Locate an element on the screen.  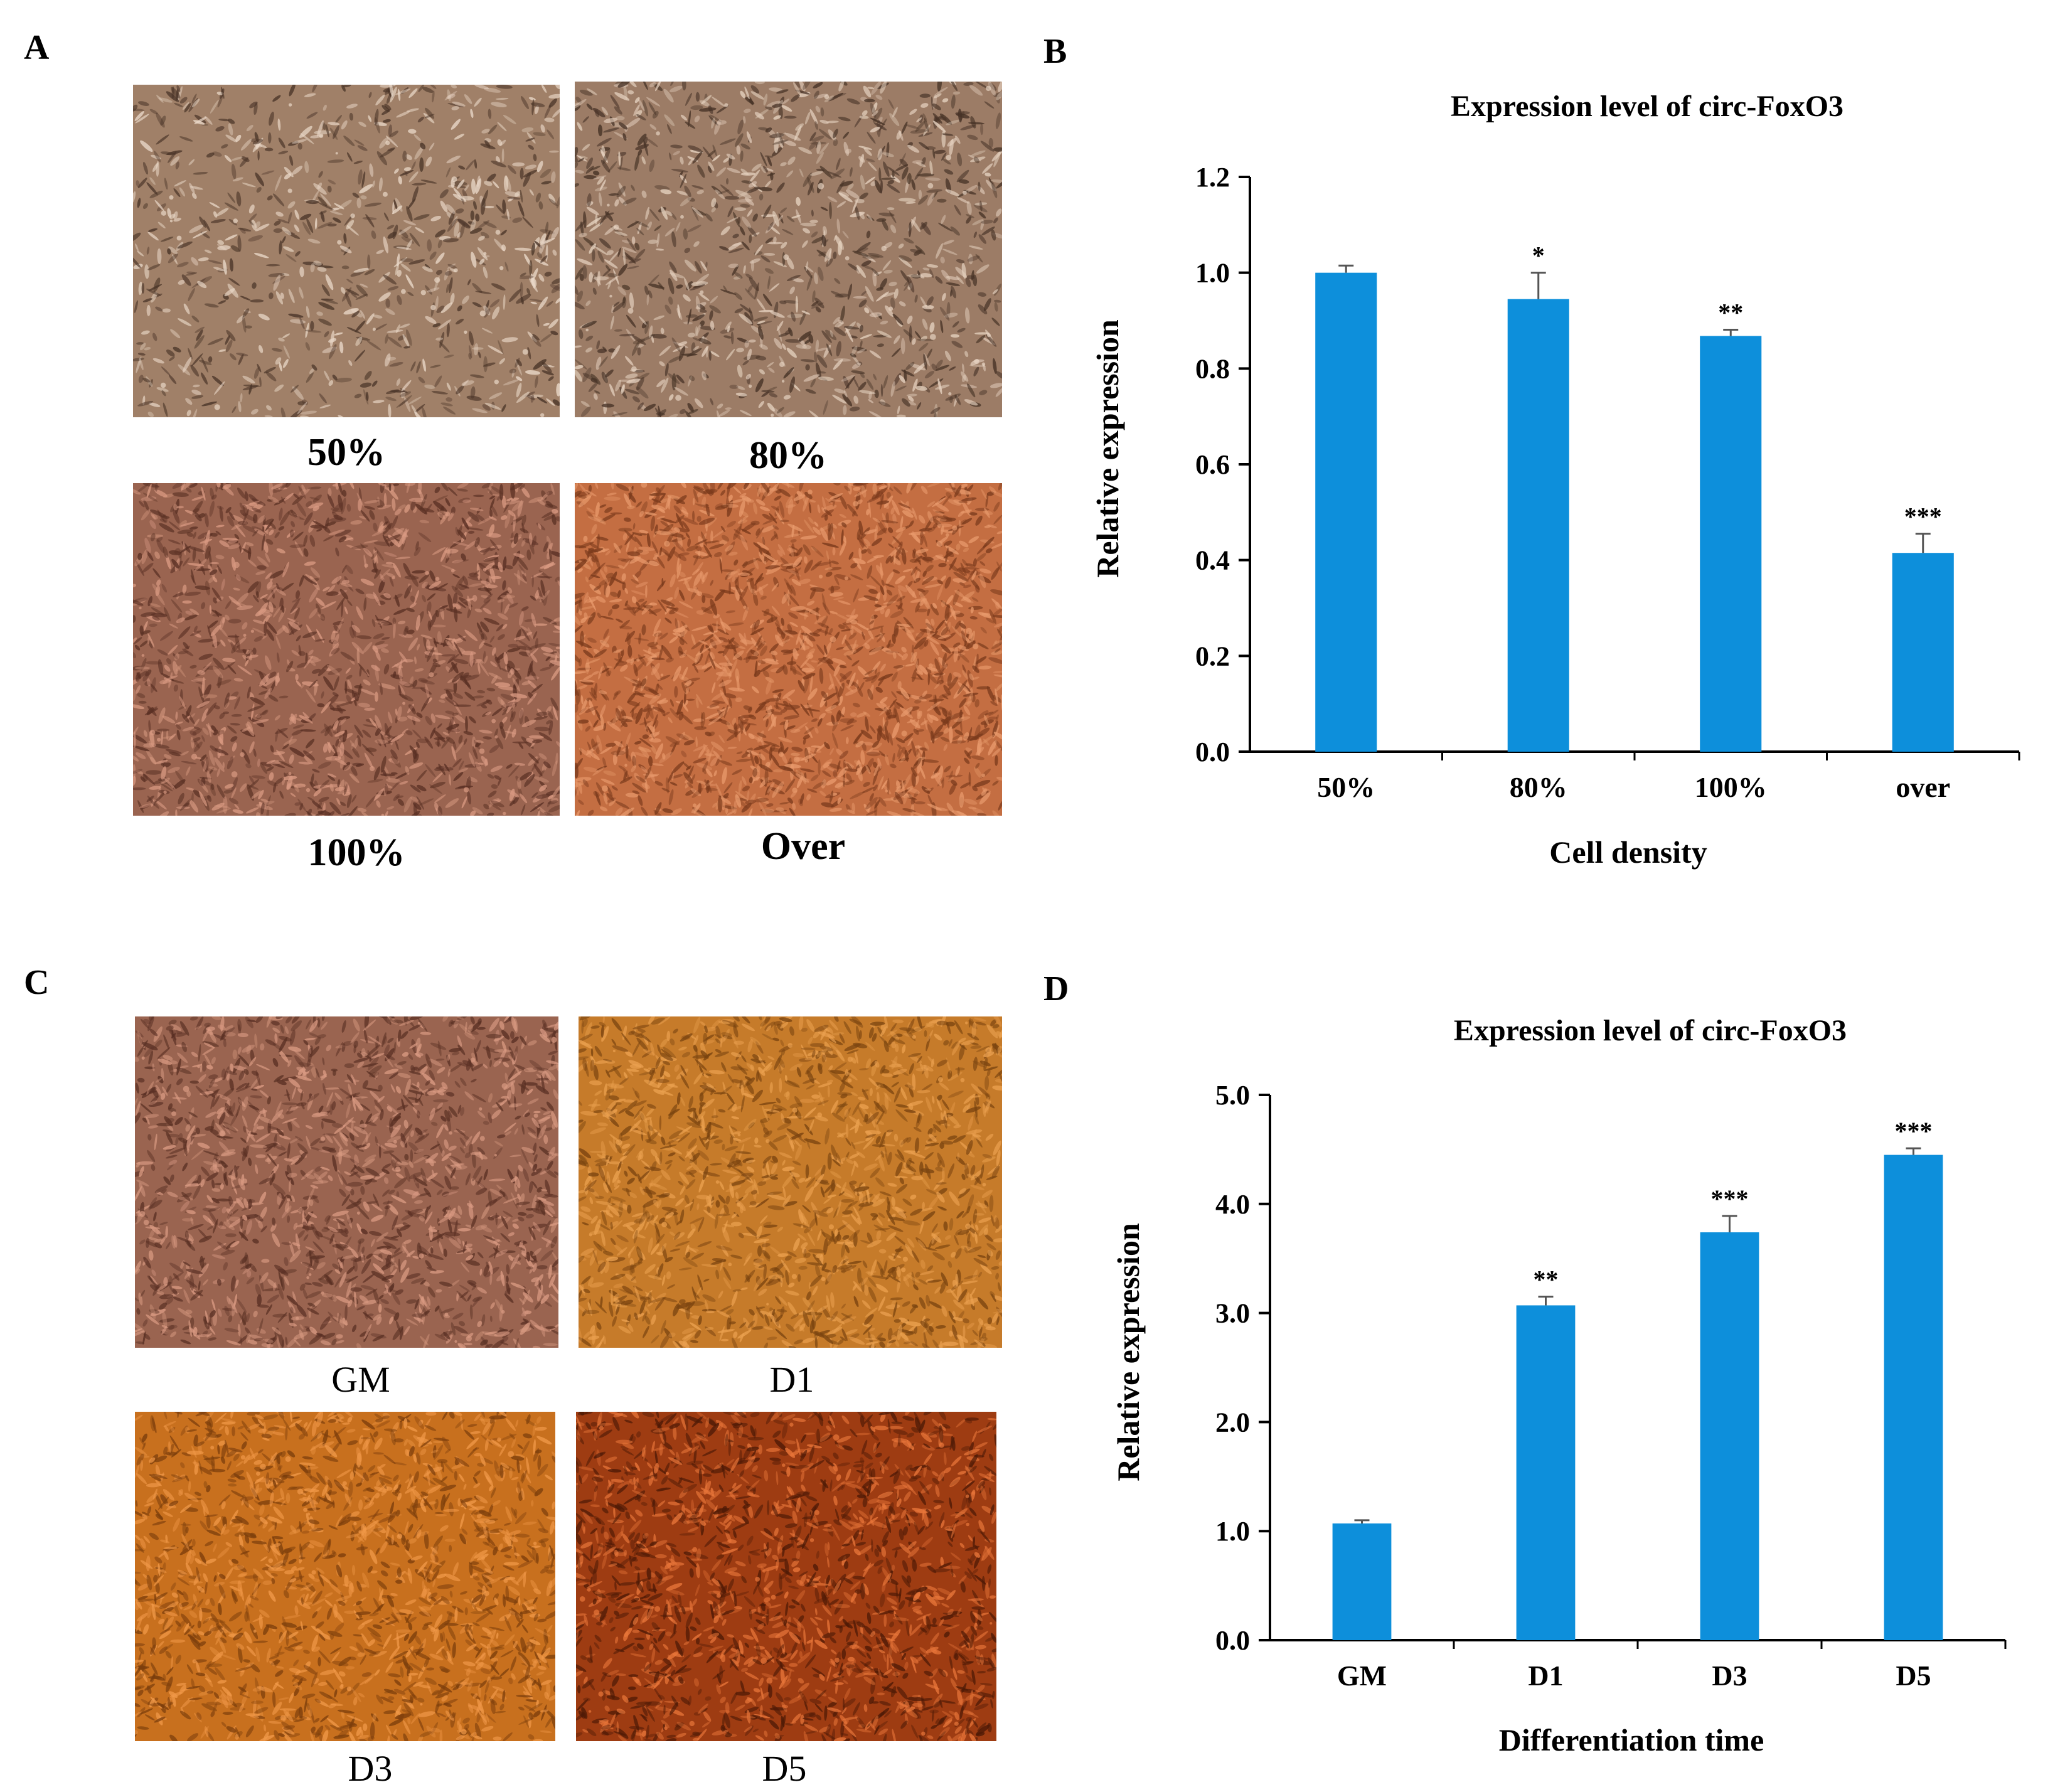
x-axis-label: Cell density is located at coordinates (1628, 852).